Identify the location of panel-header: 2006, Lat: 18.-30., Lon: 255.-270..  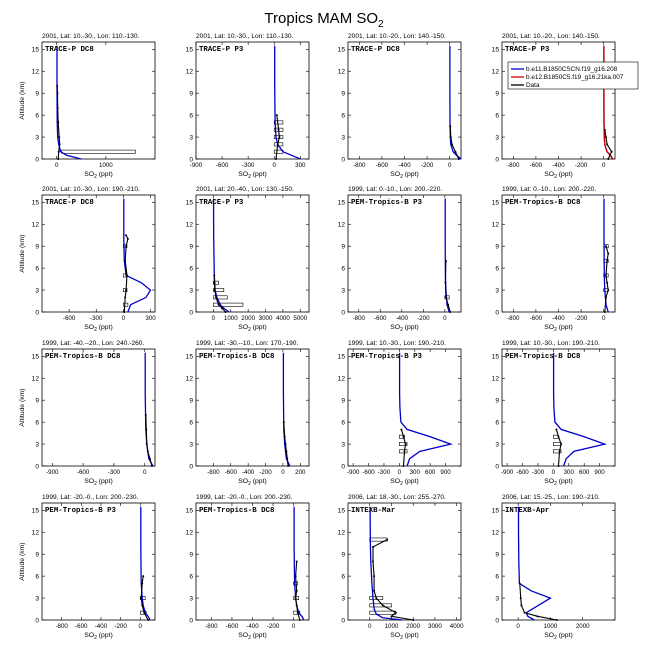
(397, 497).